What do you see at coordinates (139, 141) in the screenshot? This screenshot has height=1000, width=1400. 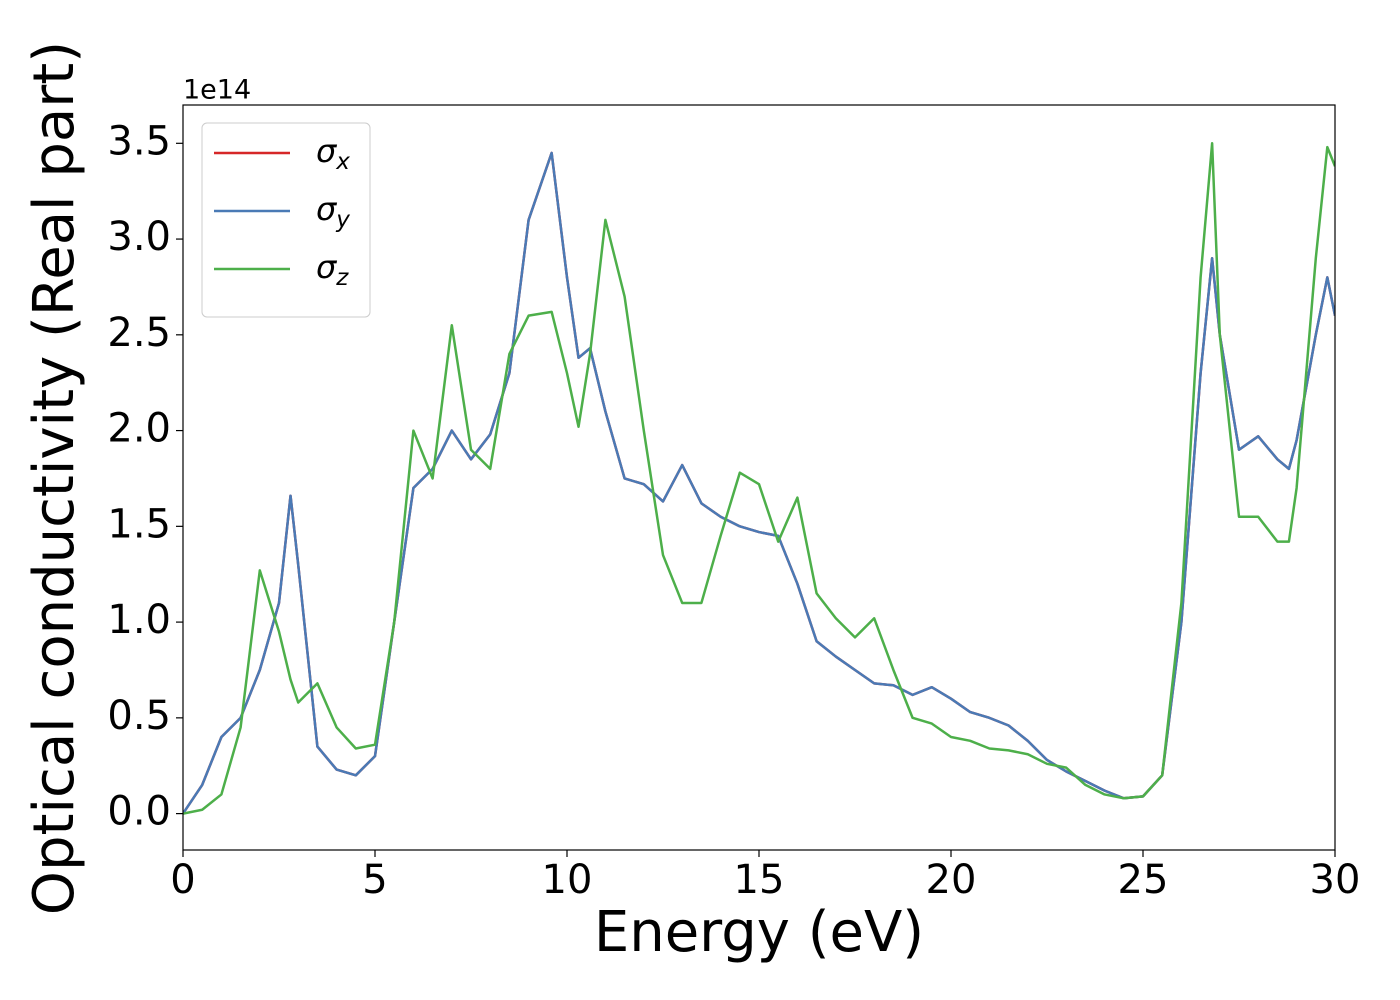 I see `y-tick-label: 3.5` at bounding box center [139, 141].